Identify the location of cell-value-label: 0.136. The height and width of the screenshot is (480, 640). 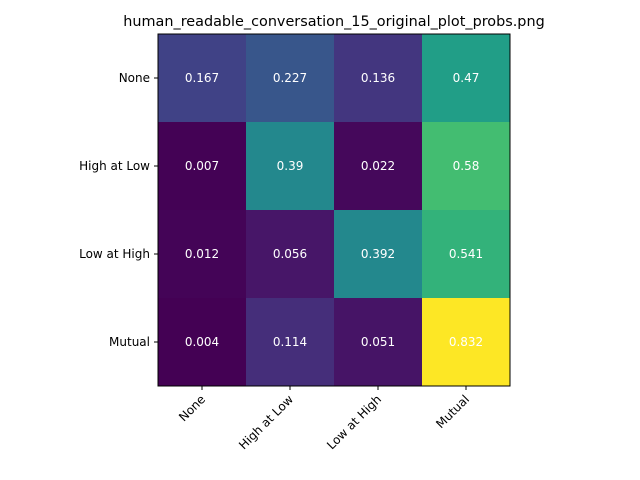
(378, 78).